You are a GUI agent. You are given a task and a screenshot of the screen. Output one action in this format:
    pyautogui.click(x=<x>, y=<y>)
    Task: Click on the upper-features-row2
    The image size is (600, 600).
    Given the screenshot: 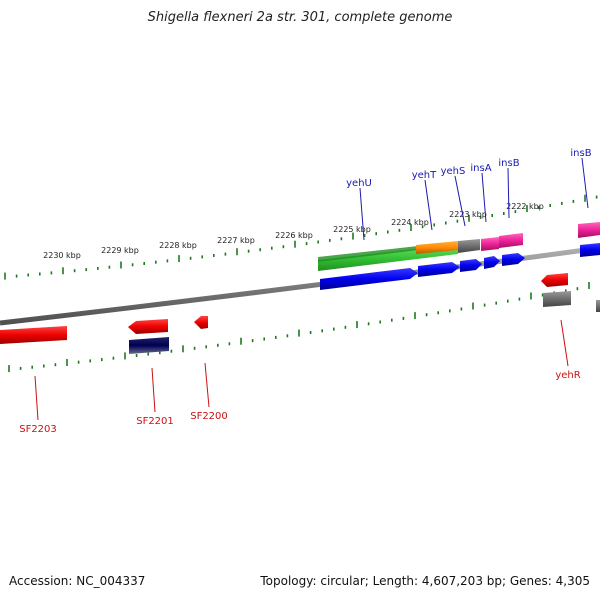 What is the action you would take?
    pyautogui.click(x=460, y=266)
    